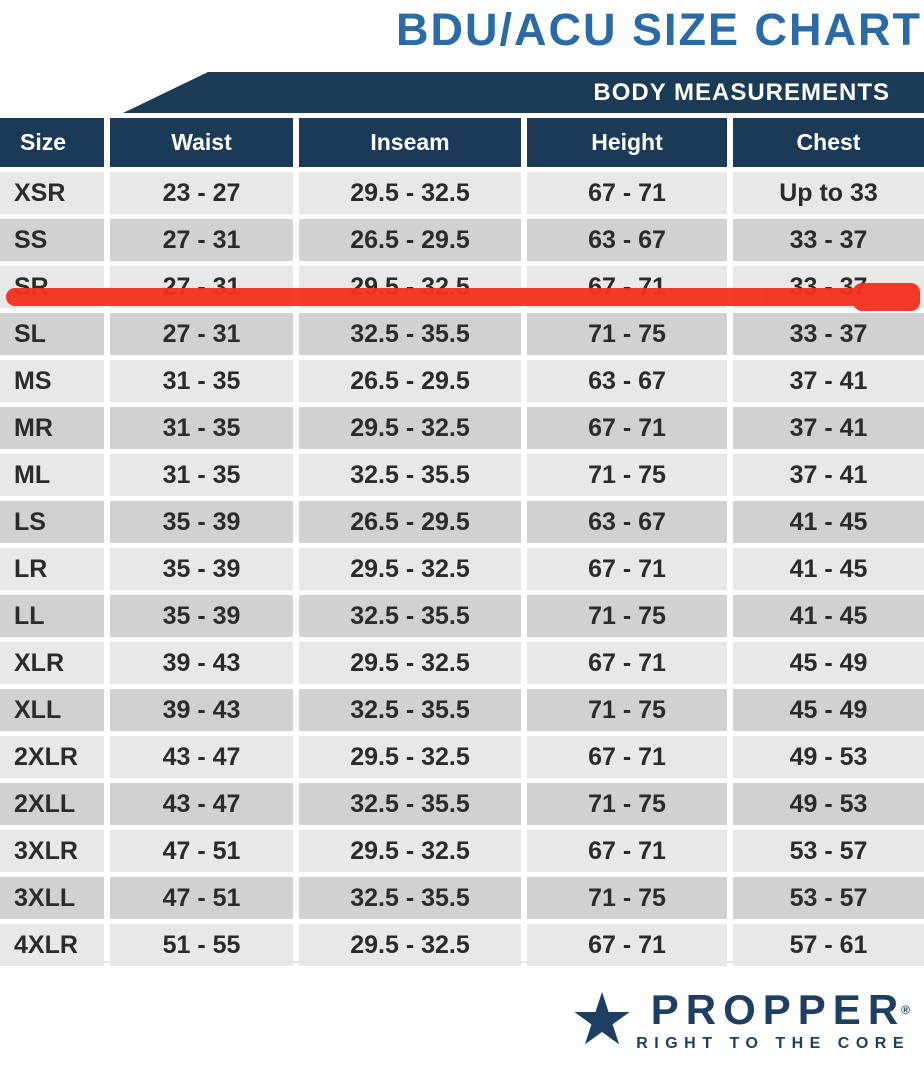 The image size is (924, 1080). Describe the element at coordinates (201, 142) in the screenshot. I see `header-cell-waist: Waist` at that location.